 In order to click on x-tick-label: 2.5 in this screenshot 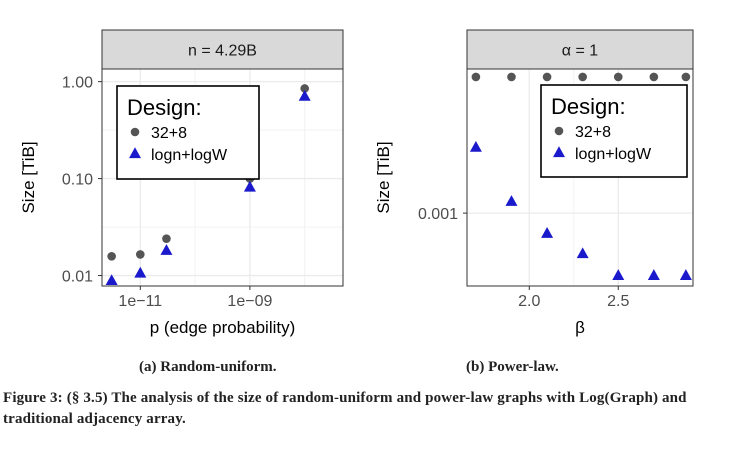, I will do `click(618, 301)`.